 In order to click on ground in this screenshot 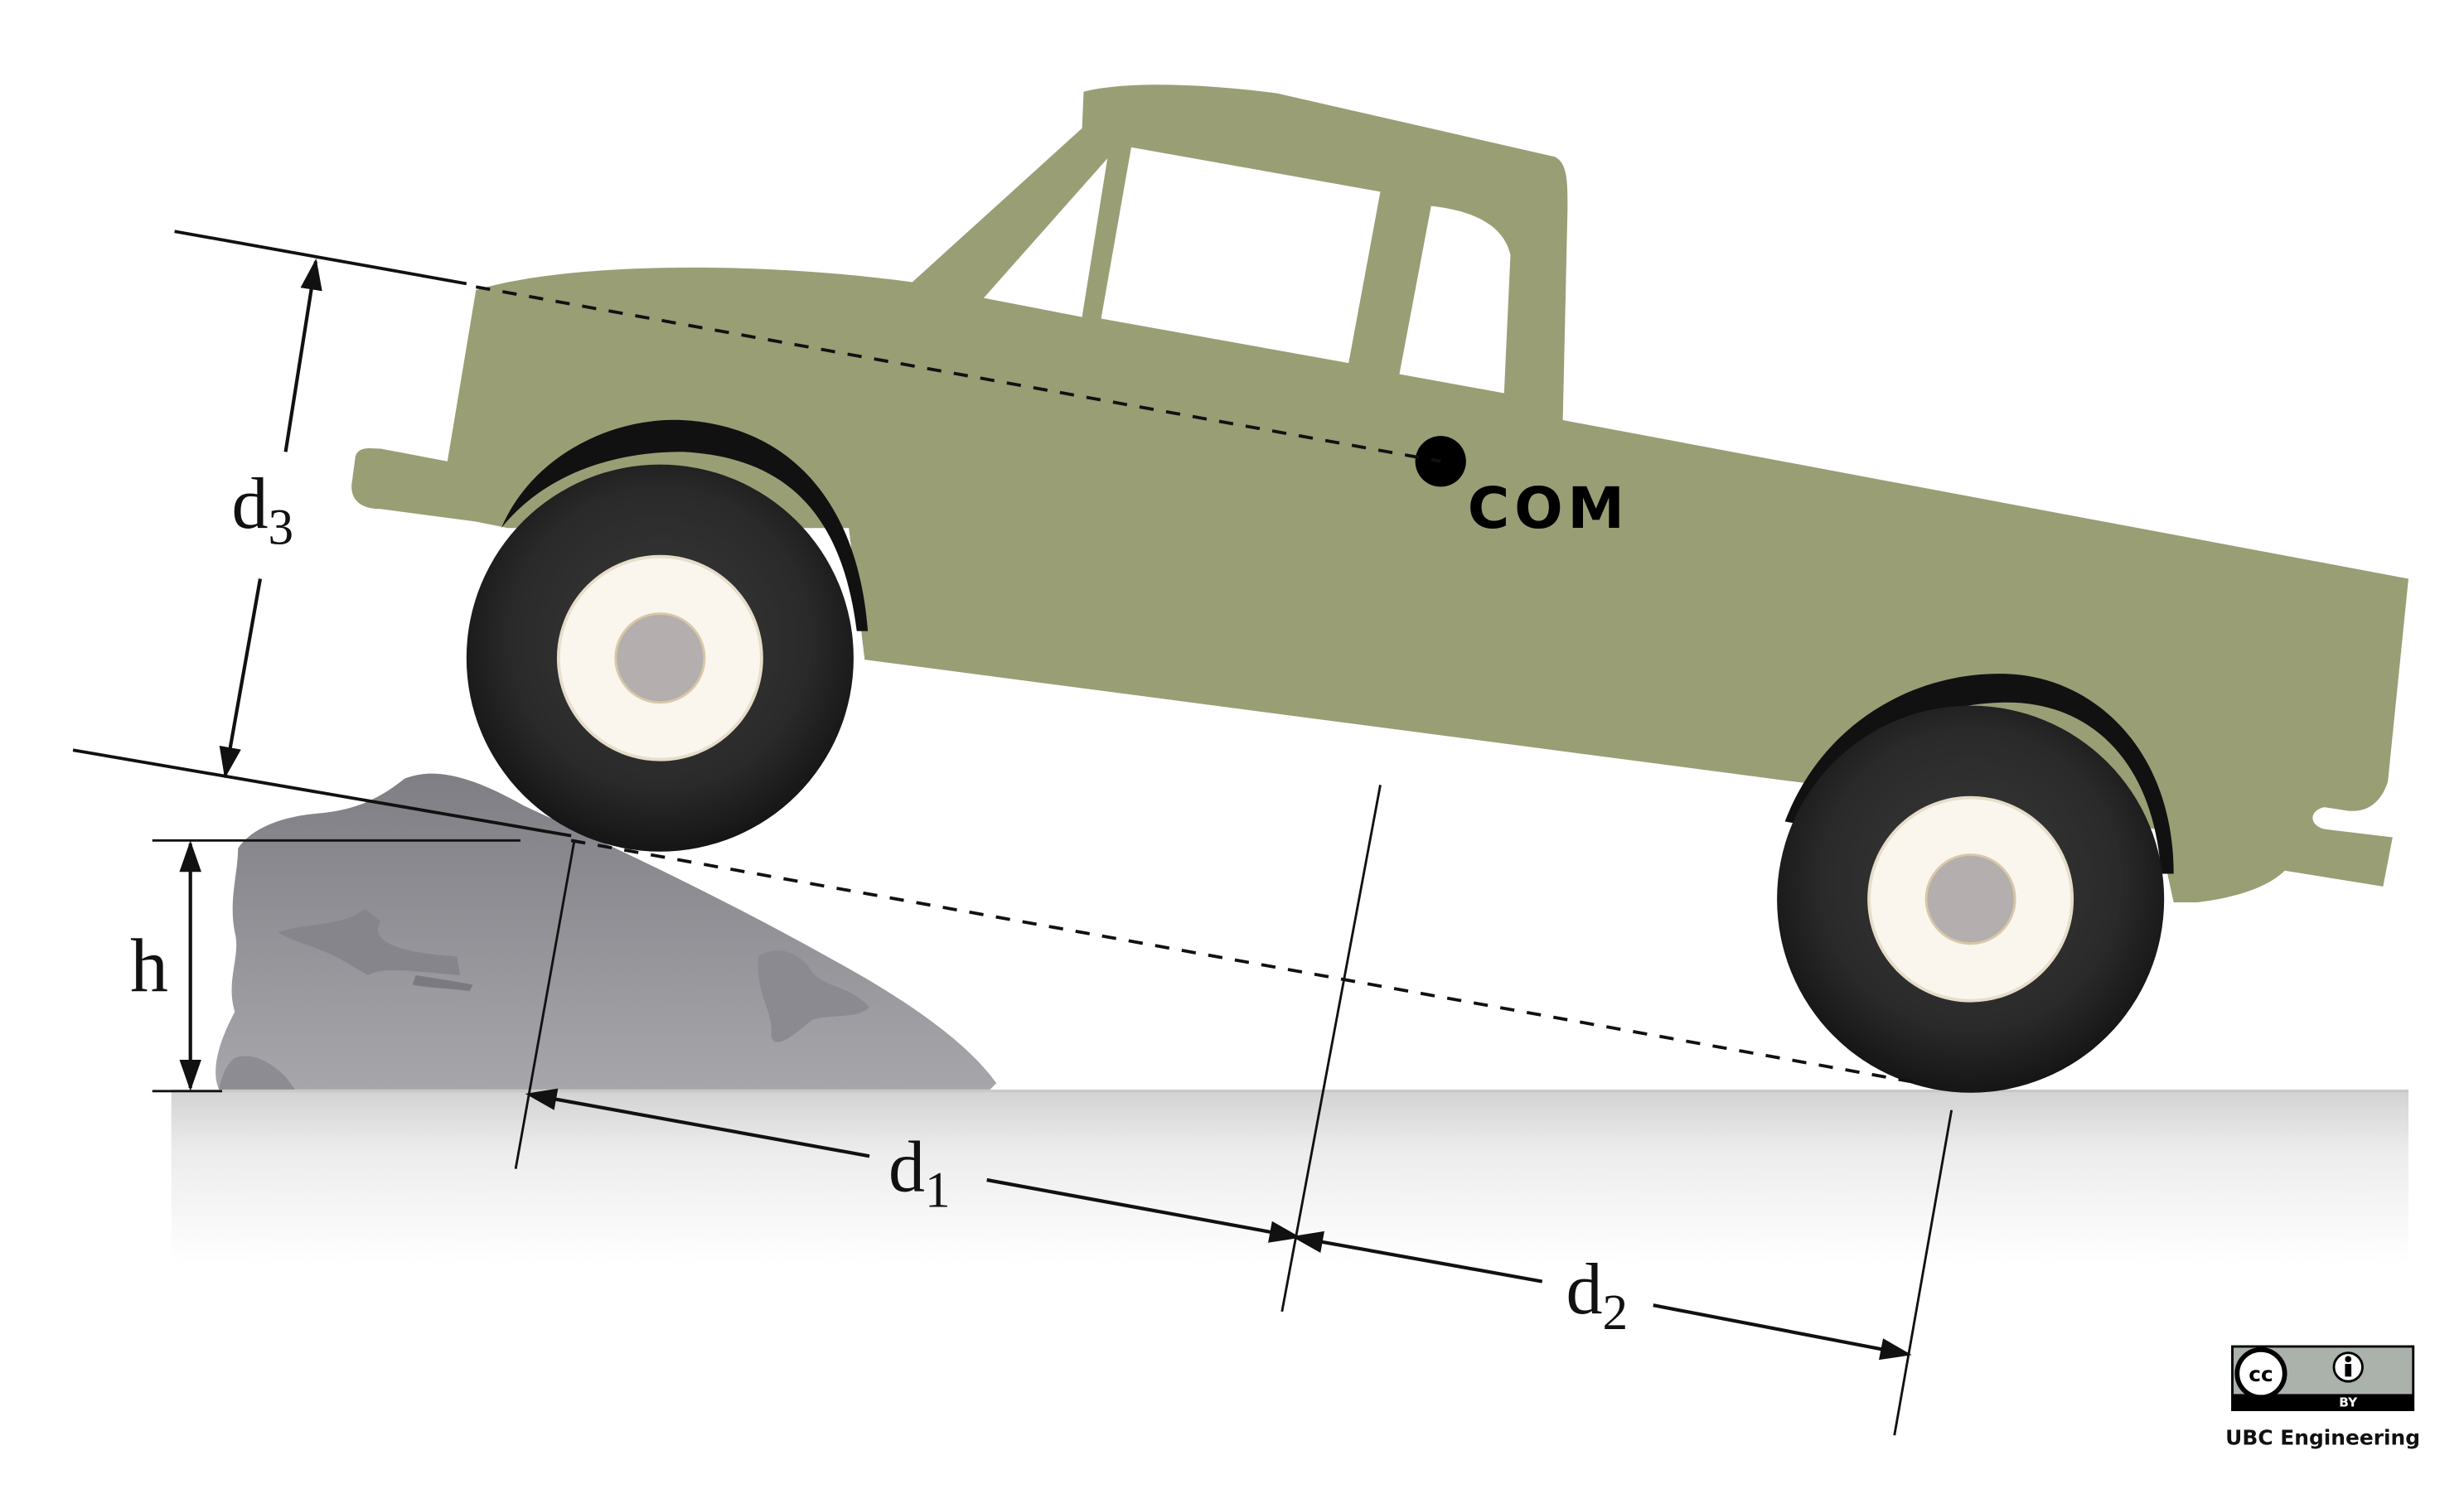, I will do `click(1289, 1176)`.